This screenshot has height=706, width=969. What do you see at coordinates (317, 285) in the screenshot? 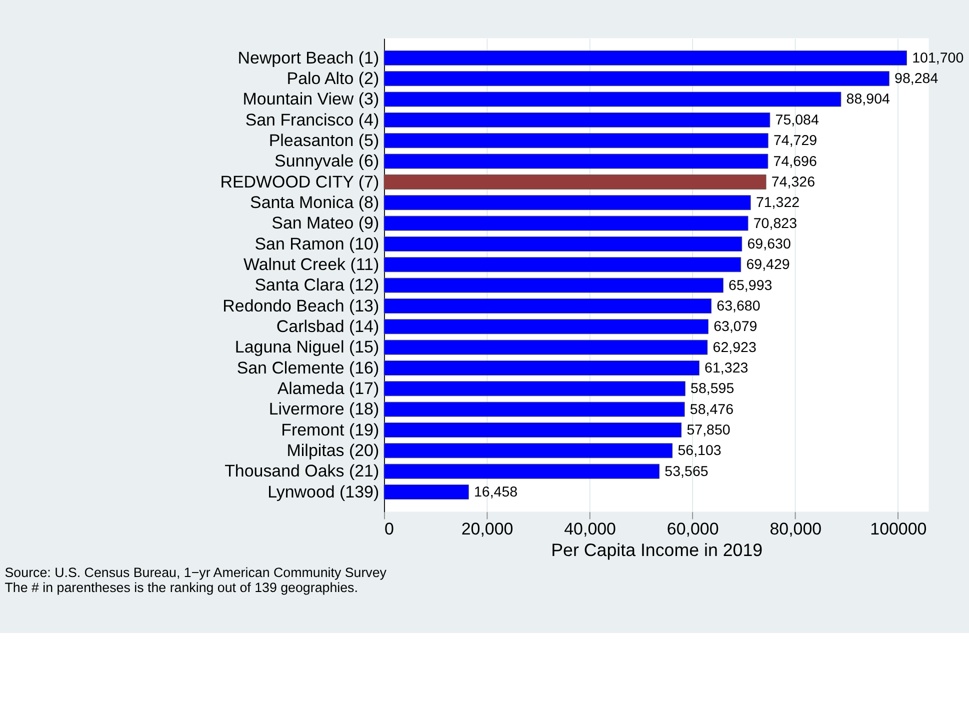
I see `y-tick-label: Santa Clara (12)` at bounding box center [317, 285].